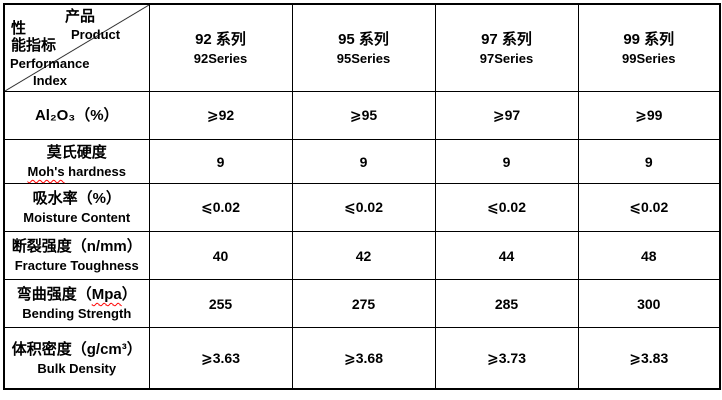  I want to click on cell-moisture-99series: ⩽0.02, so click(649, 207).